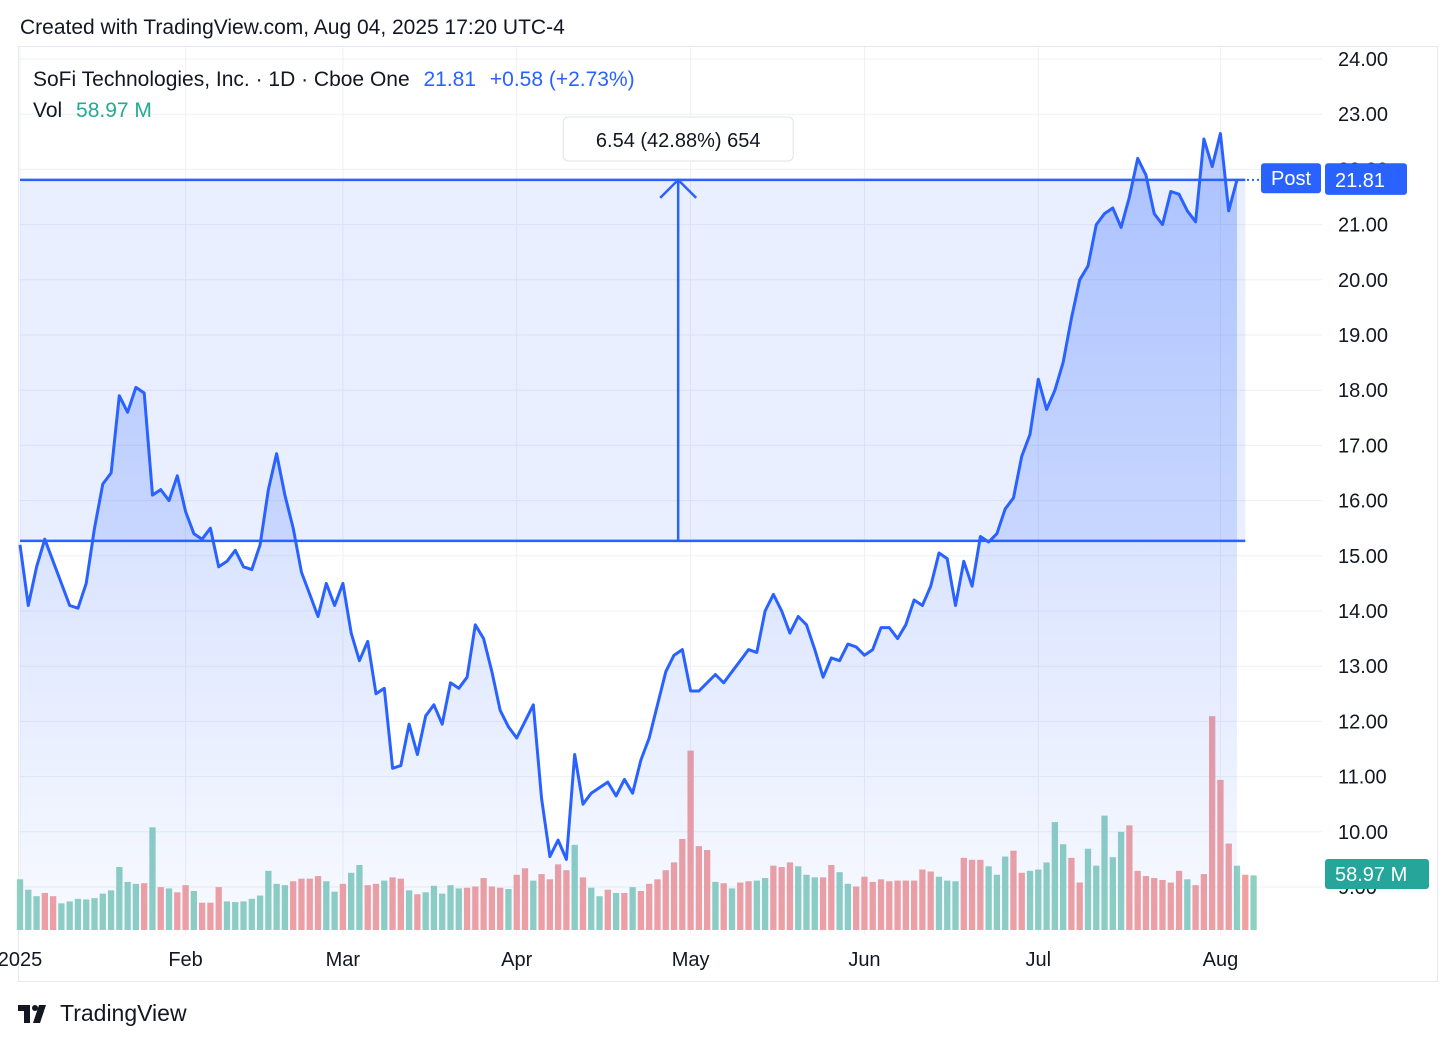 The image size is (1456, 1045). I want to click on y-tick-label: 14.00, so click(1363, 612).